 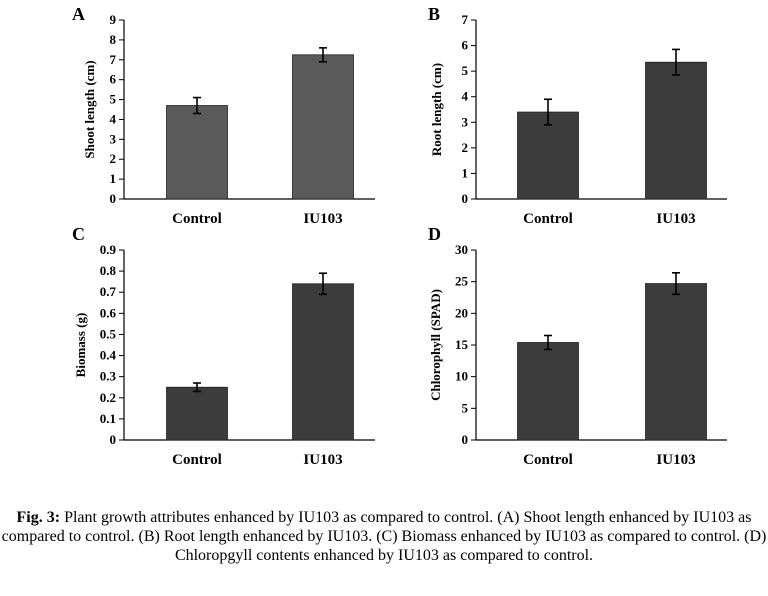 What do you see at coordinates (38, 517) in the screenshot?
I see `caption-label: Fig. 3:` at bounding box center [38, 517].